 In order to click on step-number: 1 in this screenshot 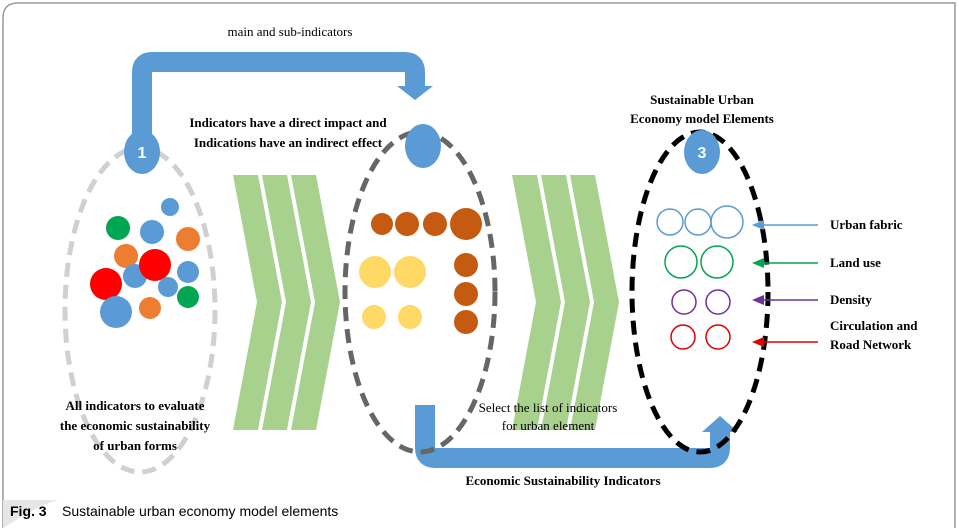, I will do `click(142, 153)`.